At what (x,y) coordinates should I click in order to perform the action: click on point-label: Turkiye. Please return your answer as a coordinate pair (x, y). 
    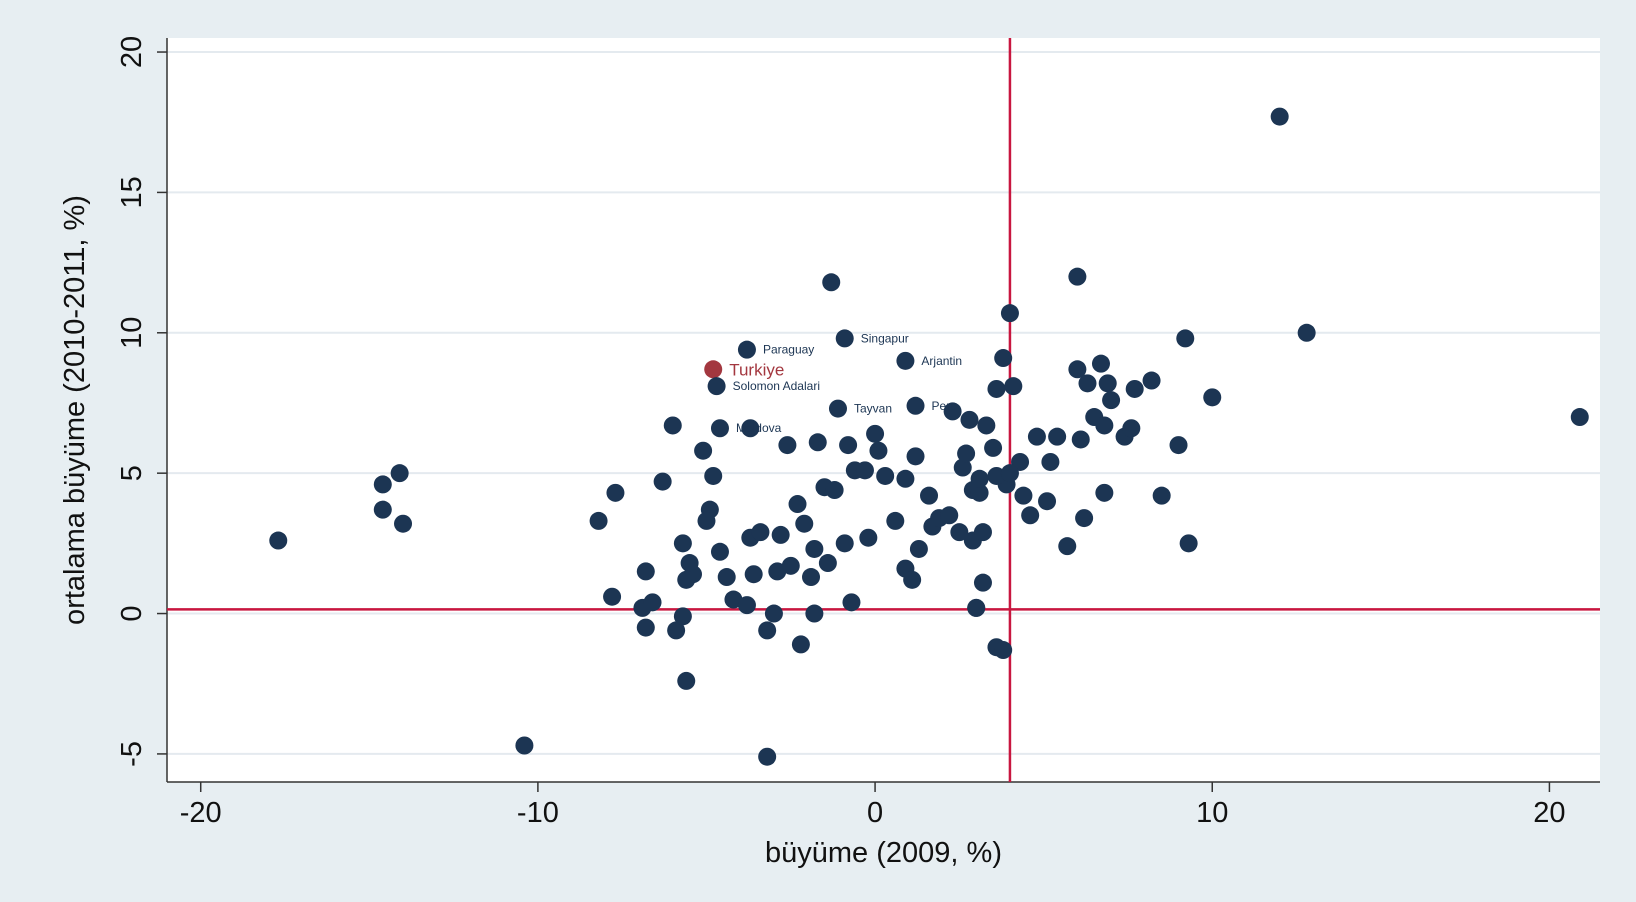
    Looking at the image, I should click on (756, 369).